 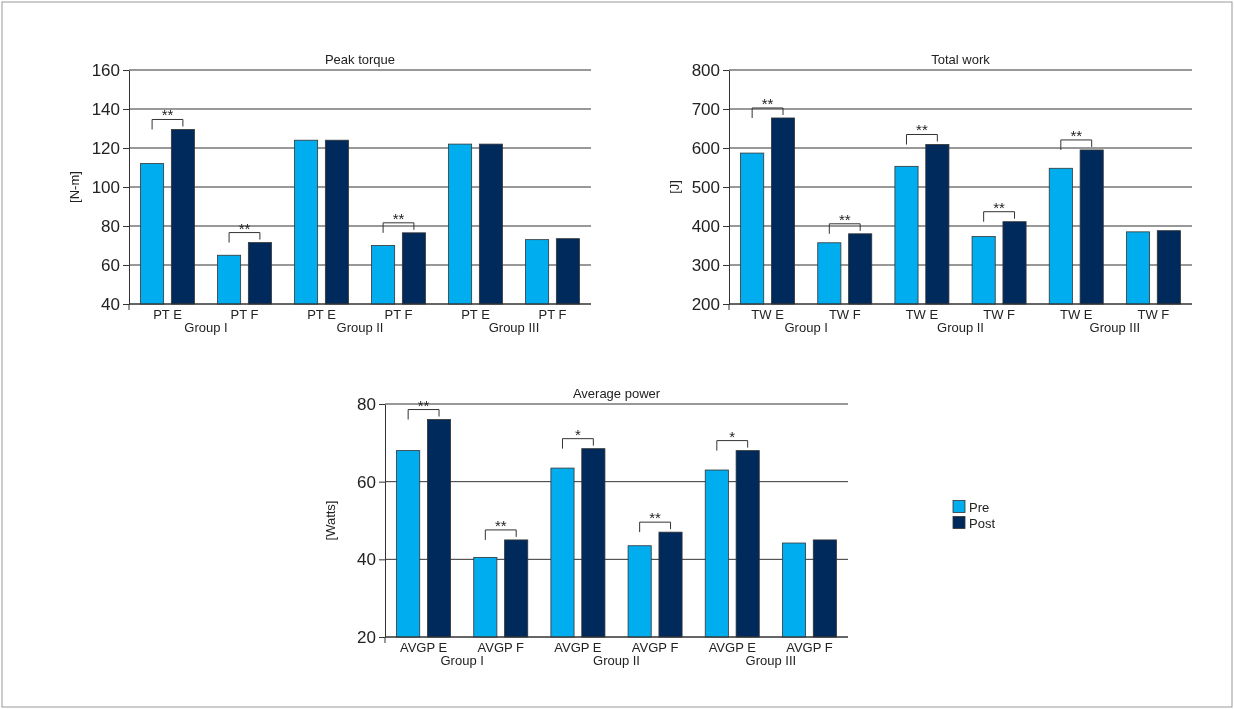 I want to click on y-axis-title: [N-m], so click(x=74, y=187).